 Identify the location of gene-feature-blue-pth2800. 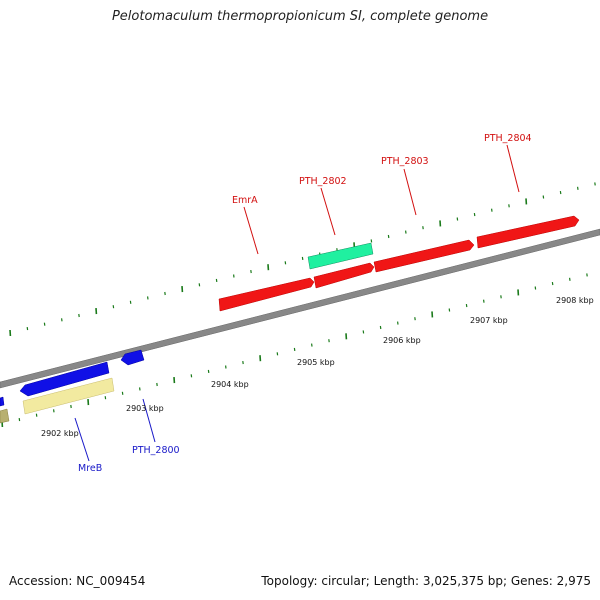
(132, 357).